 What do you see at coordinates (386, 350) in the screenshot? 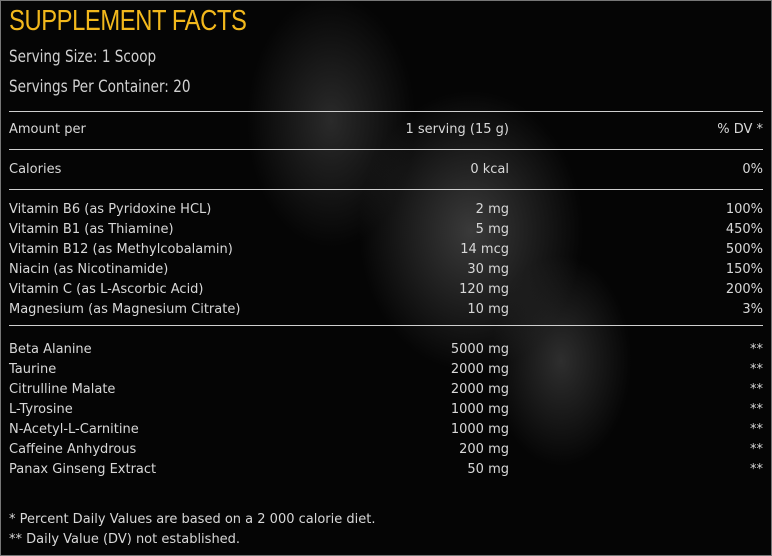
I see `nutrient-row: Beta Alanine 5000 mg **` at bounding box center [386, 350].